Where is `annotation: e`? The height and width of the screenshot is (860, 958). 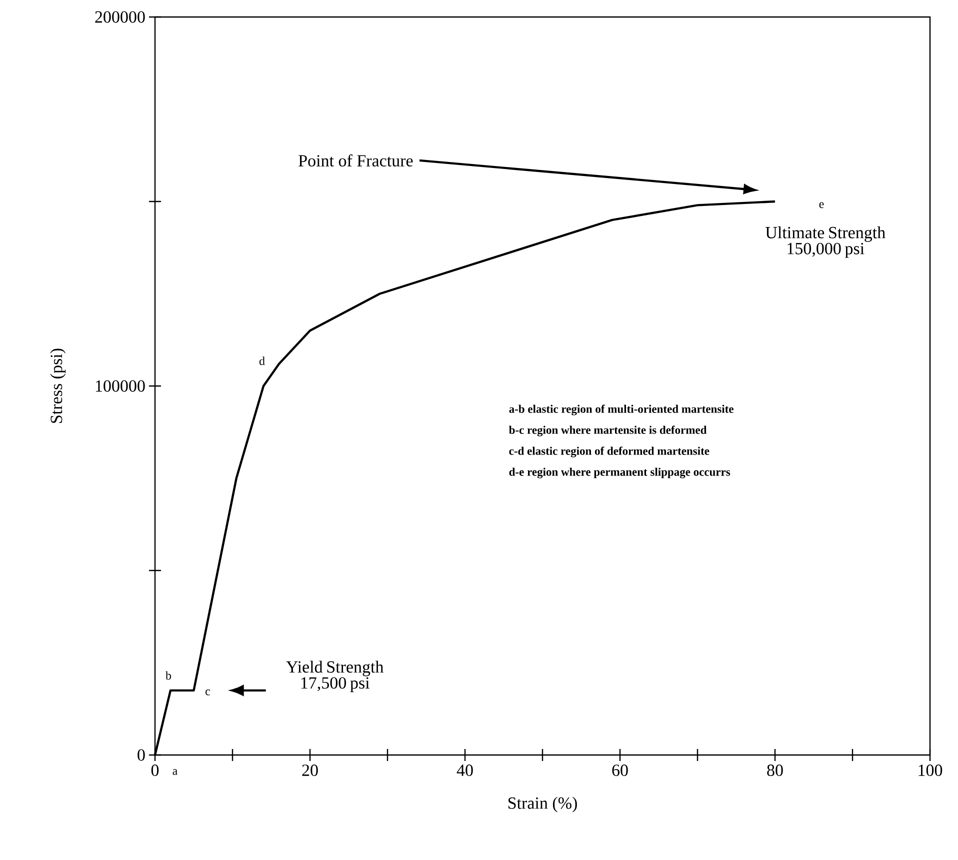
annotation: e is located at coordinates (821, 205).